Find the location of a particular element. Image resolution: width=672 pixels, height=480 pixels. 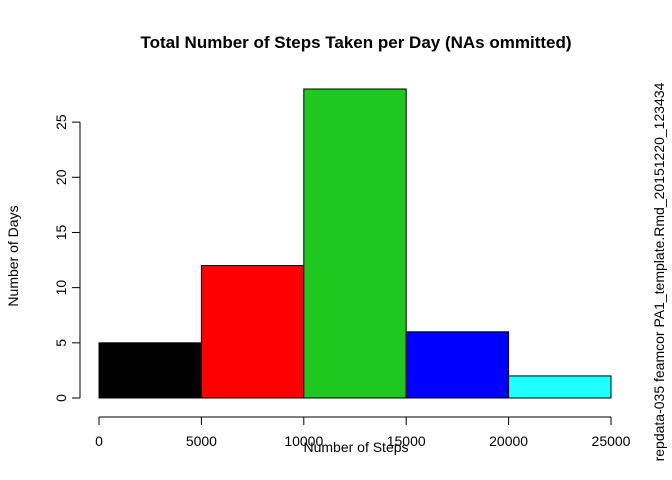

x-tick-label: 0 is located at coordinates (99, 441).